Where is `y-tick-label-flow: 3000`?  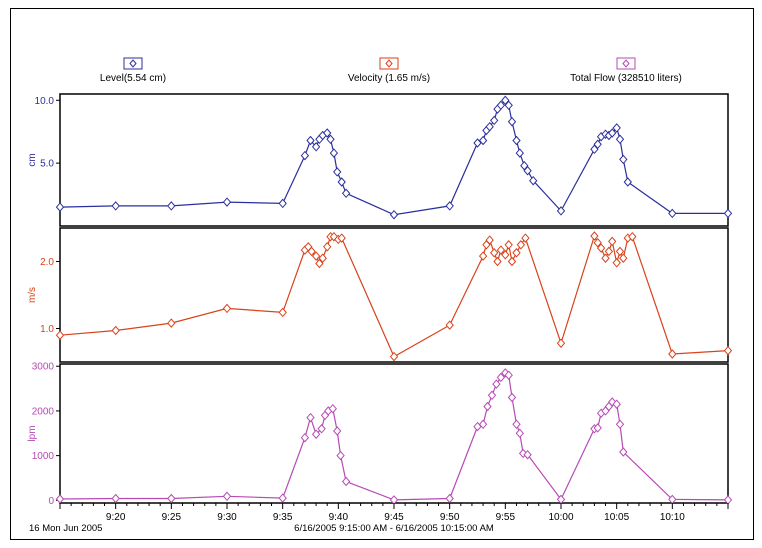 y-tick-label-flow: 3000 is located at coordinates (43, 367).